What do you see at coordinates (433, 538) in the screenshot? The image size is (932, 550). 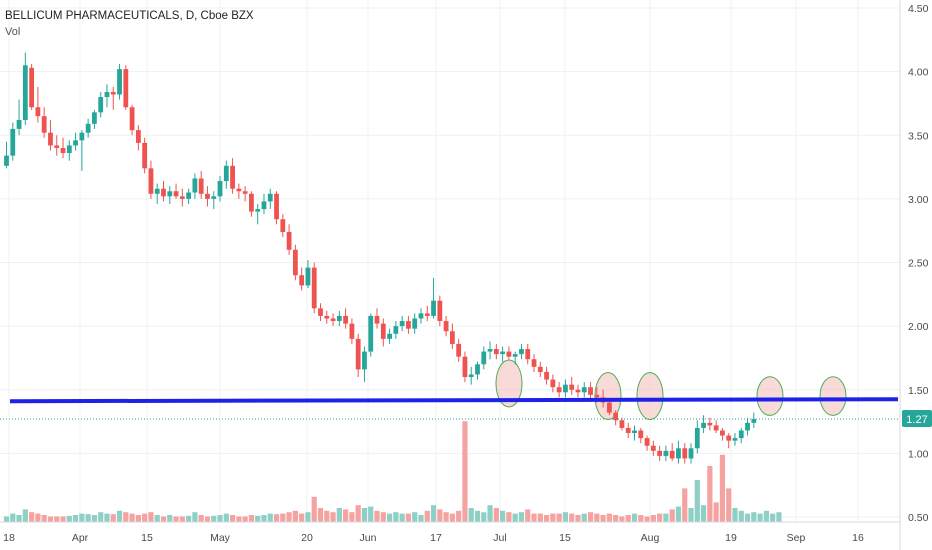 I see `time-axis: 18 Apr 15 May 20 Jun 17 Jul 15 Aug 19 Sep 16` at bounding box center [433, 538].